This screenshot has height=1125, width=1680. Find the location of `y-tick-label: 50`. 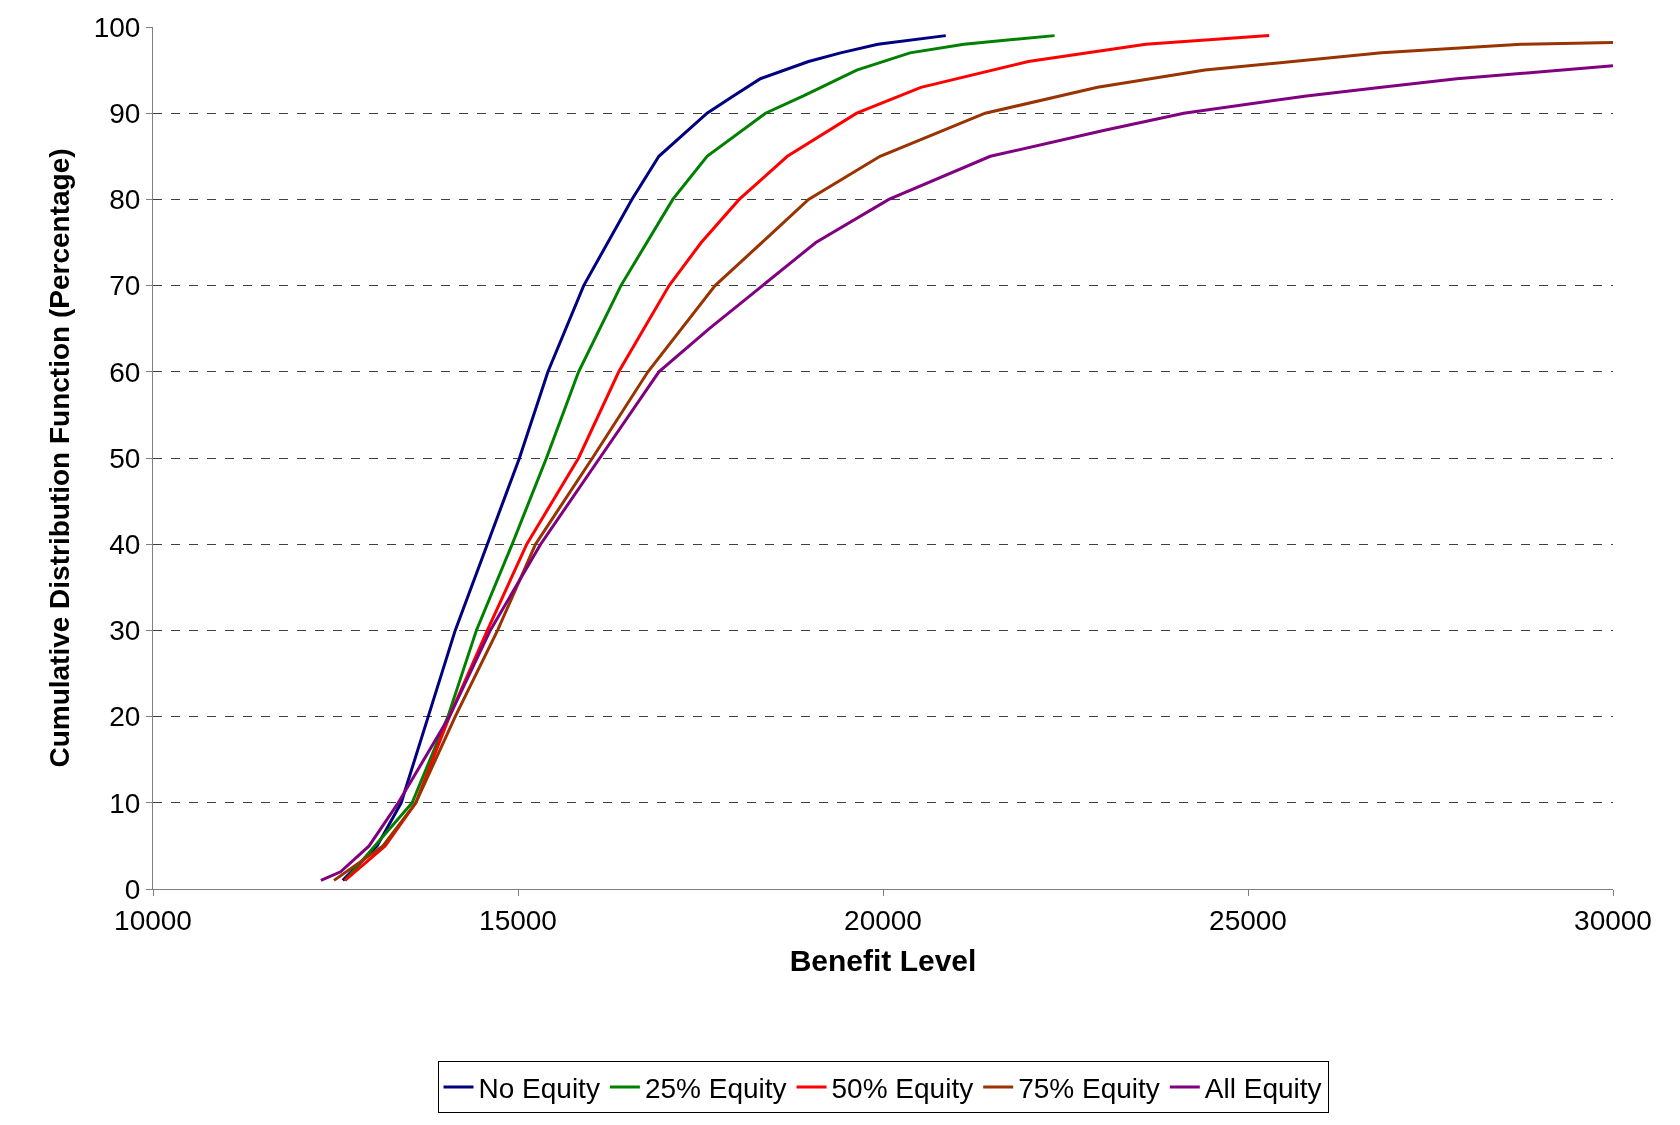

y-tick-label: 50 is located at coordinates (125, 458).